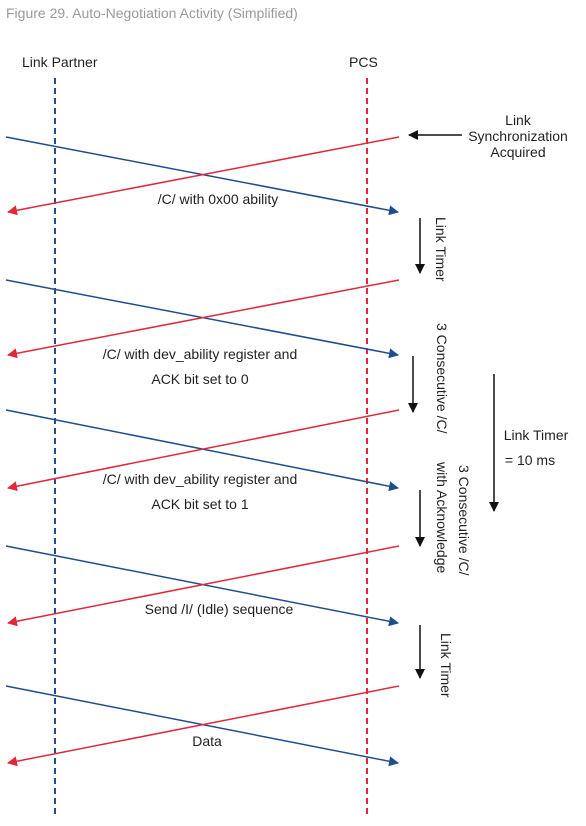 Image resolution: width=586 pixels, height=826 pixels. What do you see at coordinates (199, 379) in the screenshot?
I see `message-2-label-line2: ACK bit set to 0` at bounding box center [199, 379].